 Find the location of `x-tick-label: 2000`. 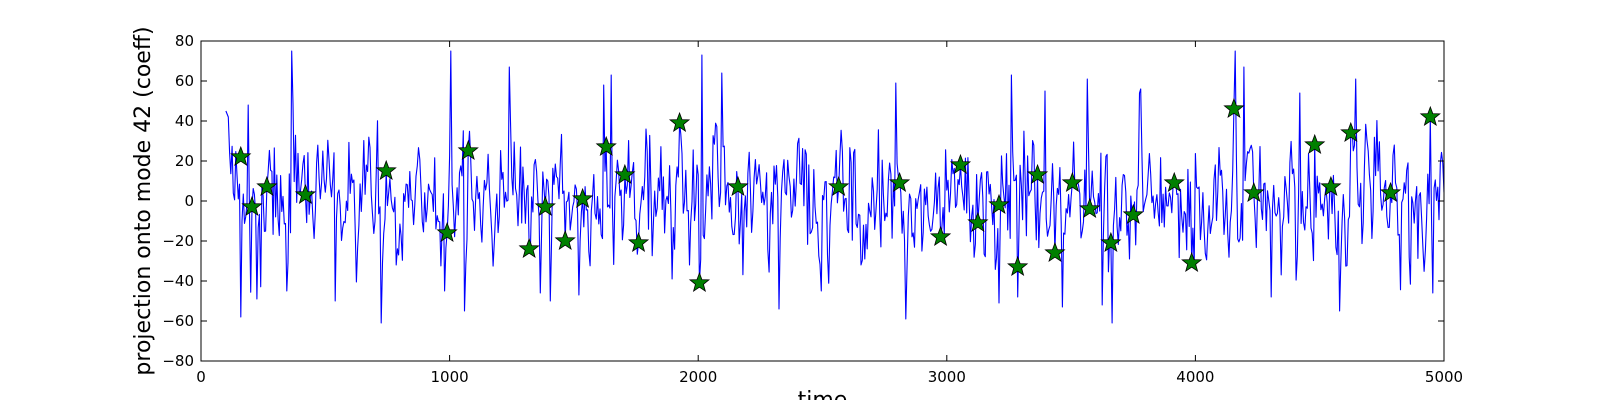

x-tick-label: 2000 is located at coordinates (698, 377).